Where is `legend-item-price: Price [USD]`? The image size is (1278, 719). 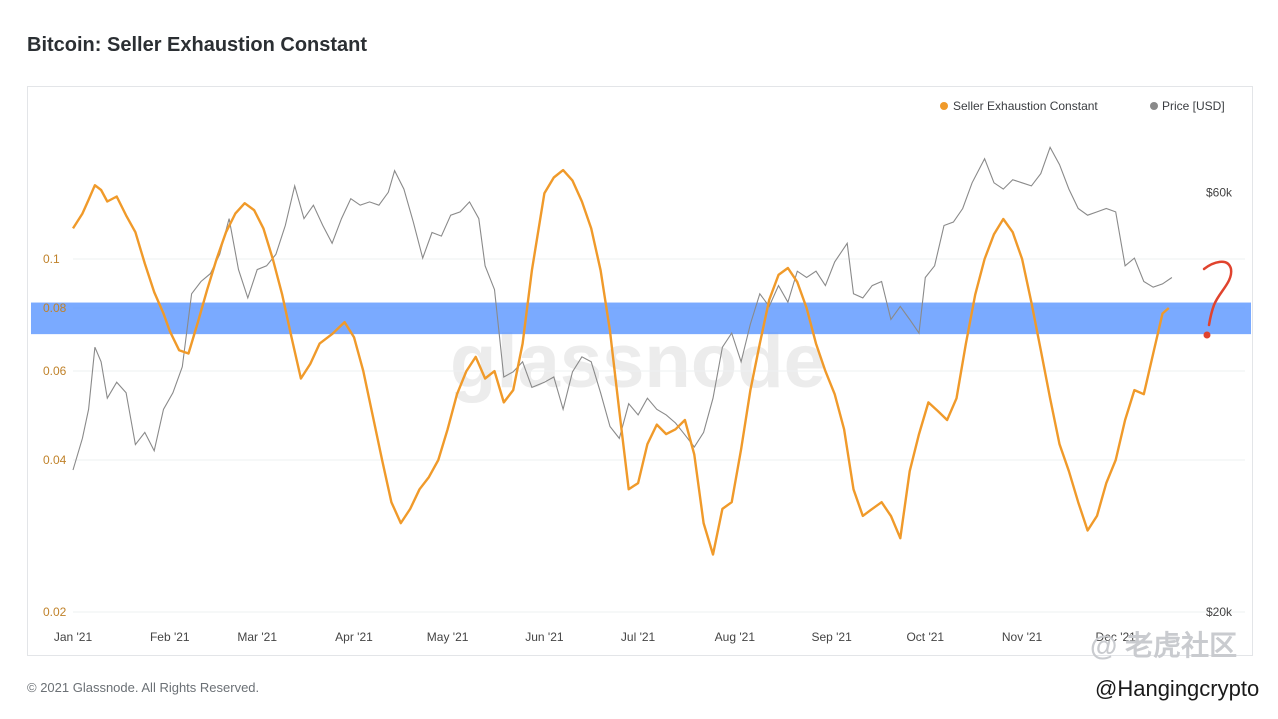
legend-item-price: Price [USD] is located at coordinates (1193, 106).